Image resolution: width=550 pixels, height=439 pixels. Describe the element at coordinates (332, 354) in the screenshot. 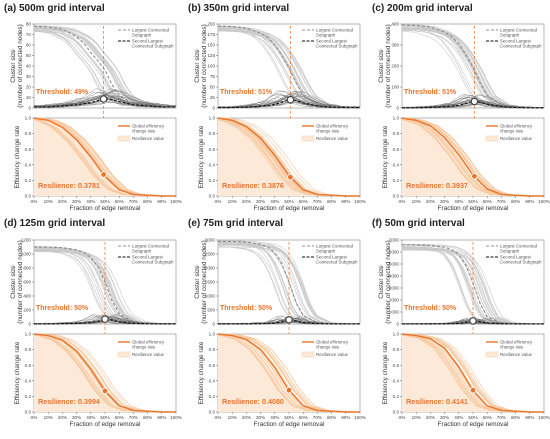

I see `legend-resilience-text: Resilience value` at that location.